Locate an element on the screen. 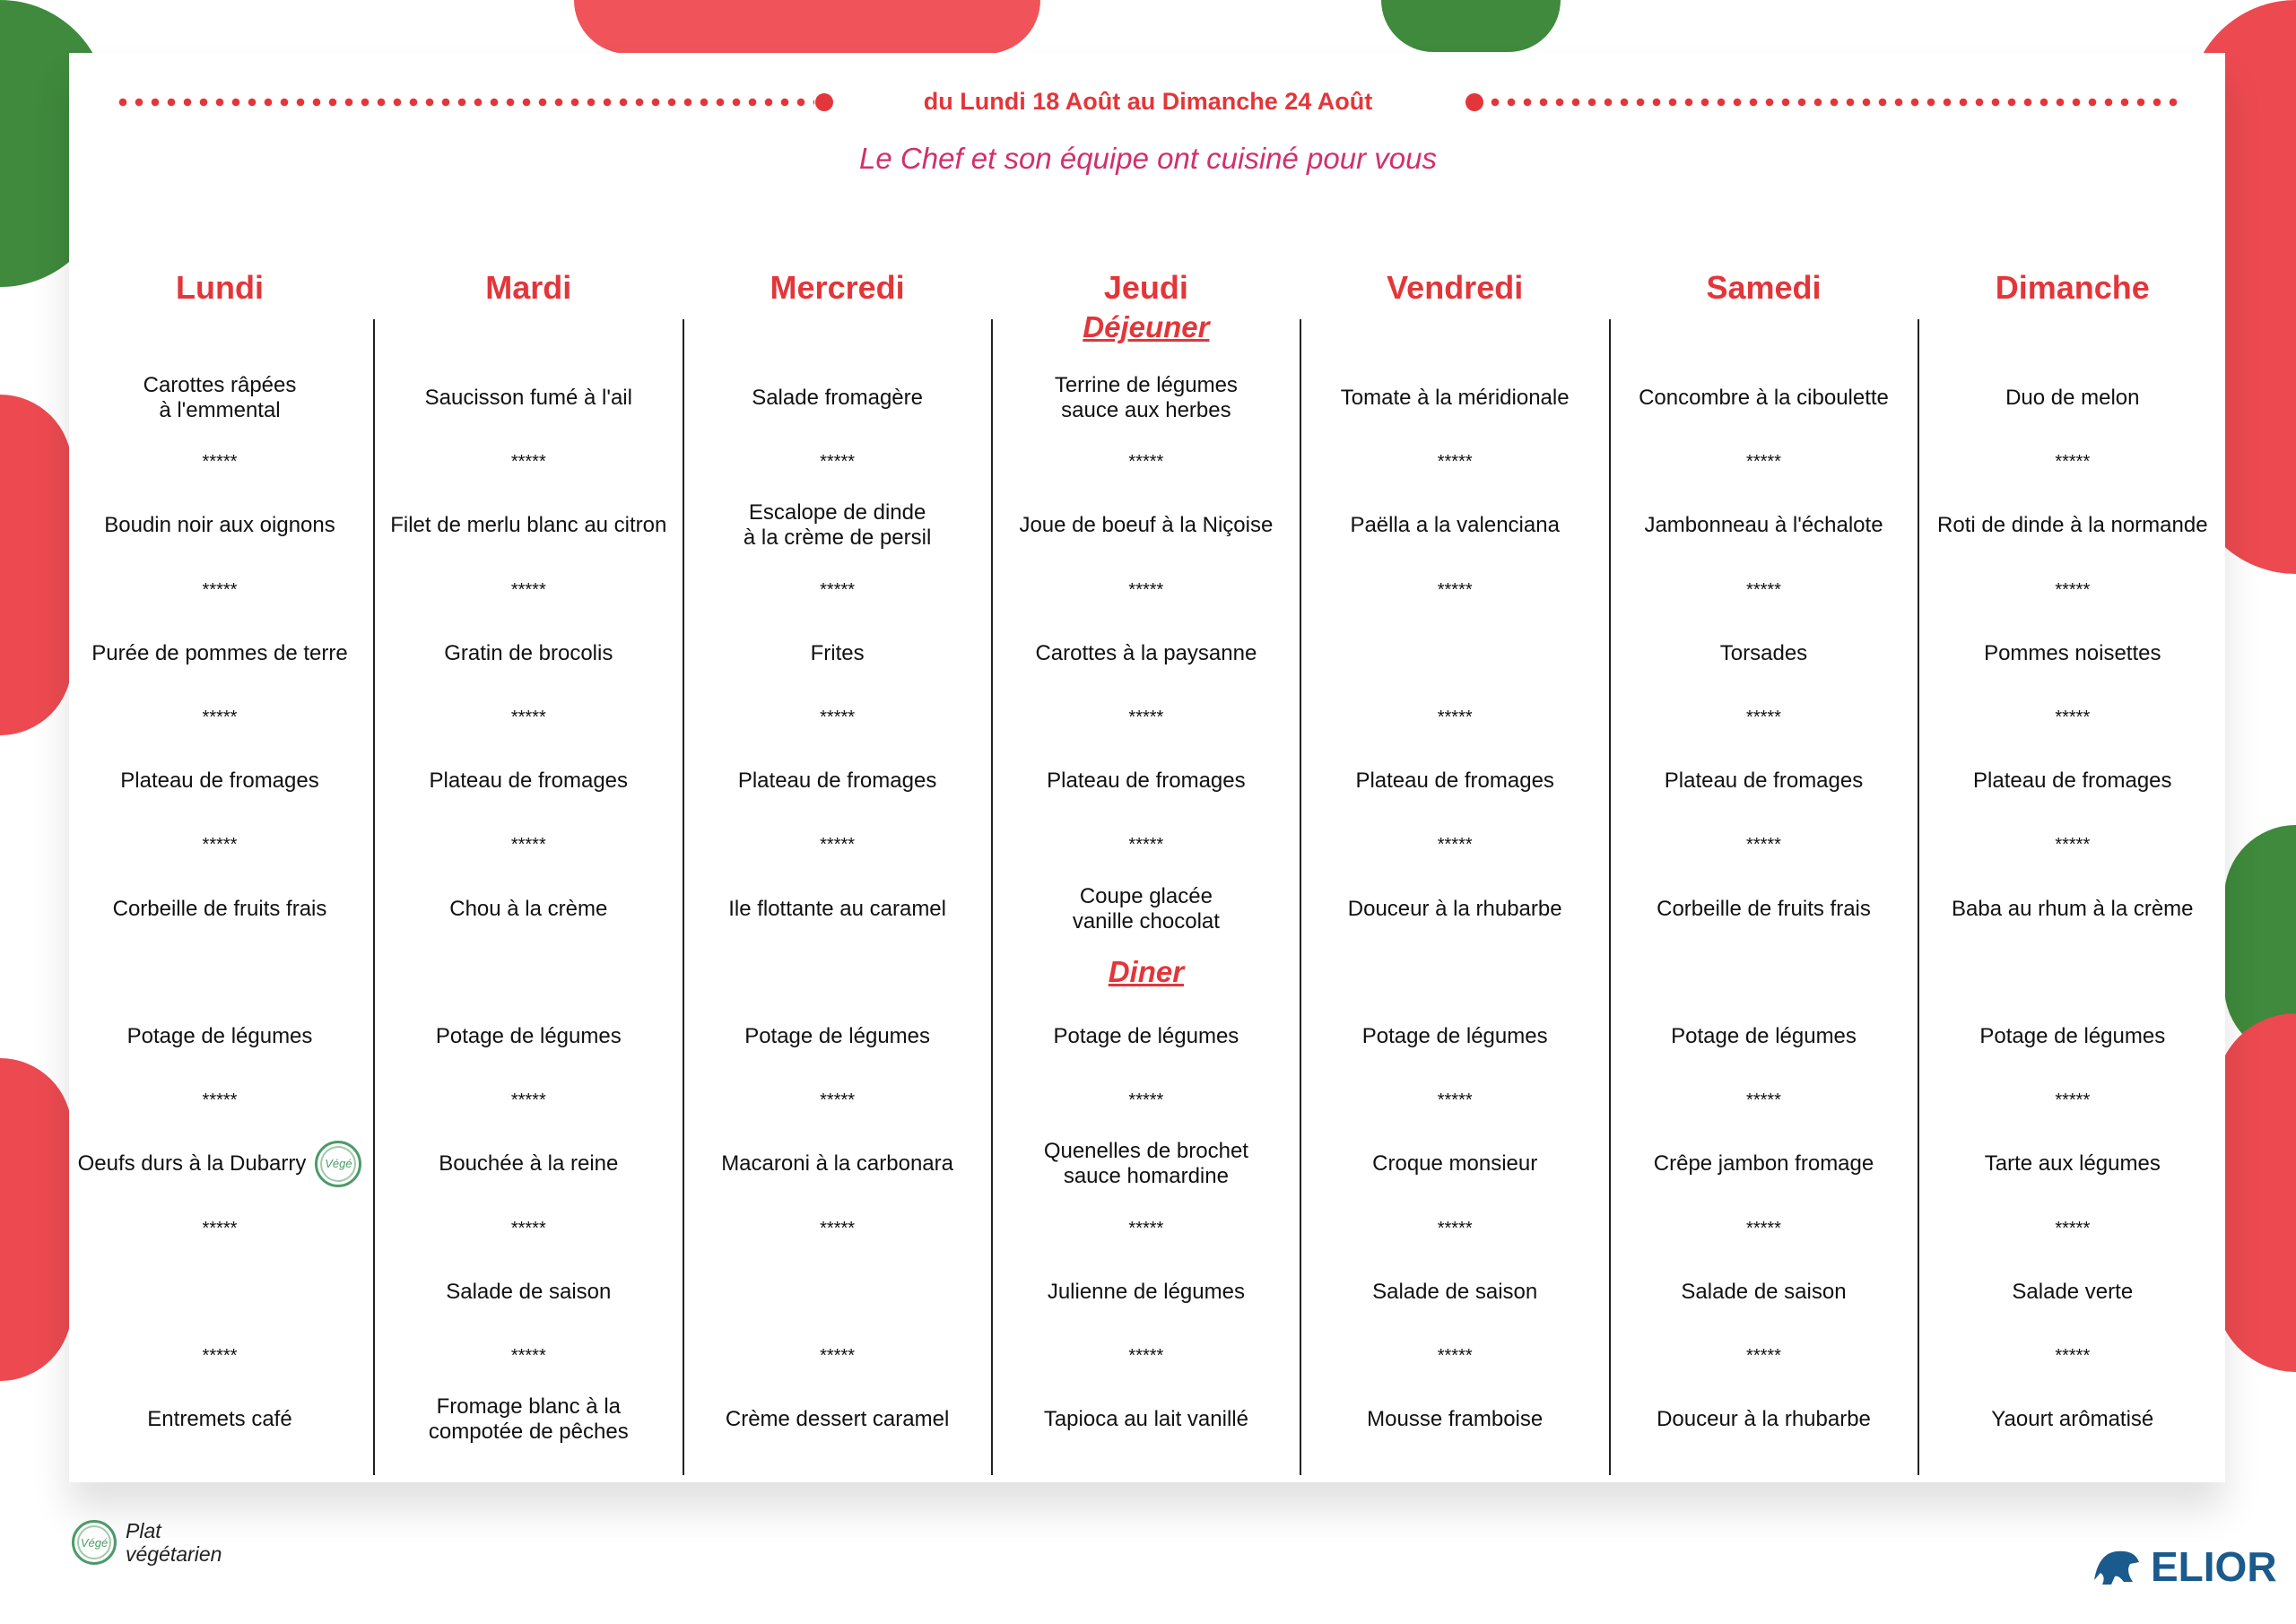 The height and width of the screenshot is (1624, 2296). dish-name: Fromage blanc à la compotée de pêches is located at coordinates (528, 1419).